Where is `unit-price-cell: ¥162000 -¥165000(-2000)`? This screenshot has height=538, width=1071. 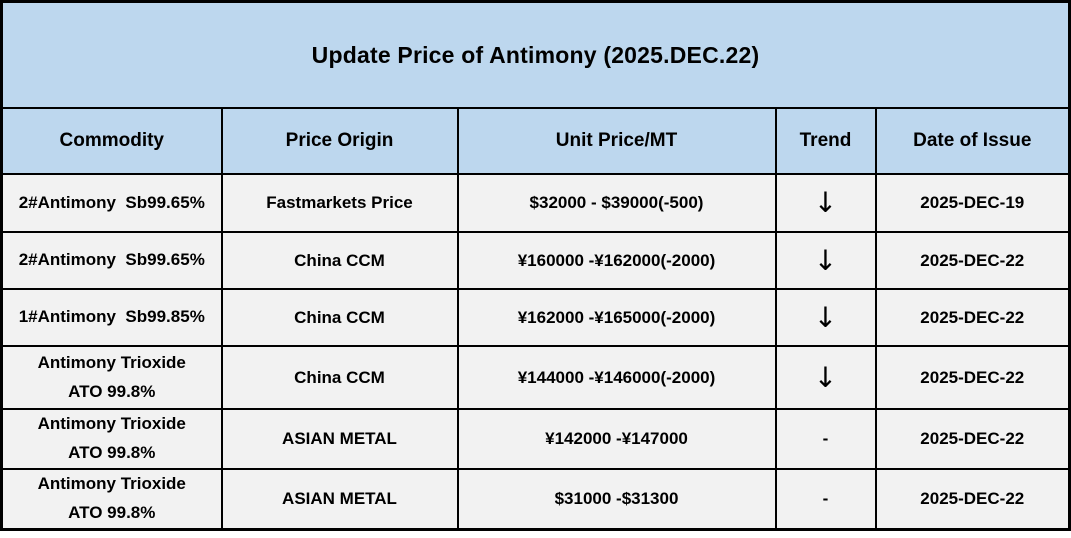
unit-price-cell: ¥162000 -¥165000(-2000) is located at coordinates (616, 317).